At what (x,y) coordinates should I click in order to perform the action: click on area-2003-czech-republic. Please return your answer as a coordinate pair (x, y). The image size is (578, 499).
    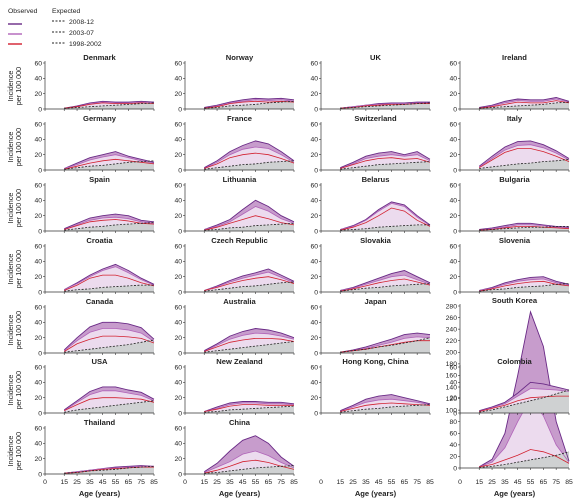
    Looking at the image, I should click on (249, 282).